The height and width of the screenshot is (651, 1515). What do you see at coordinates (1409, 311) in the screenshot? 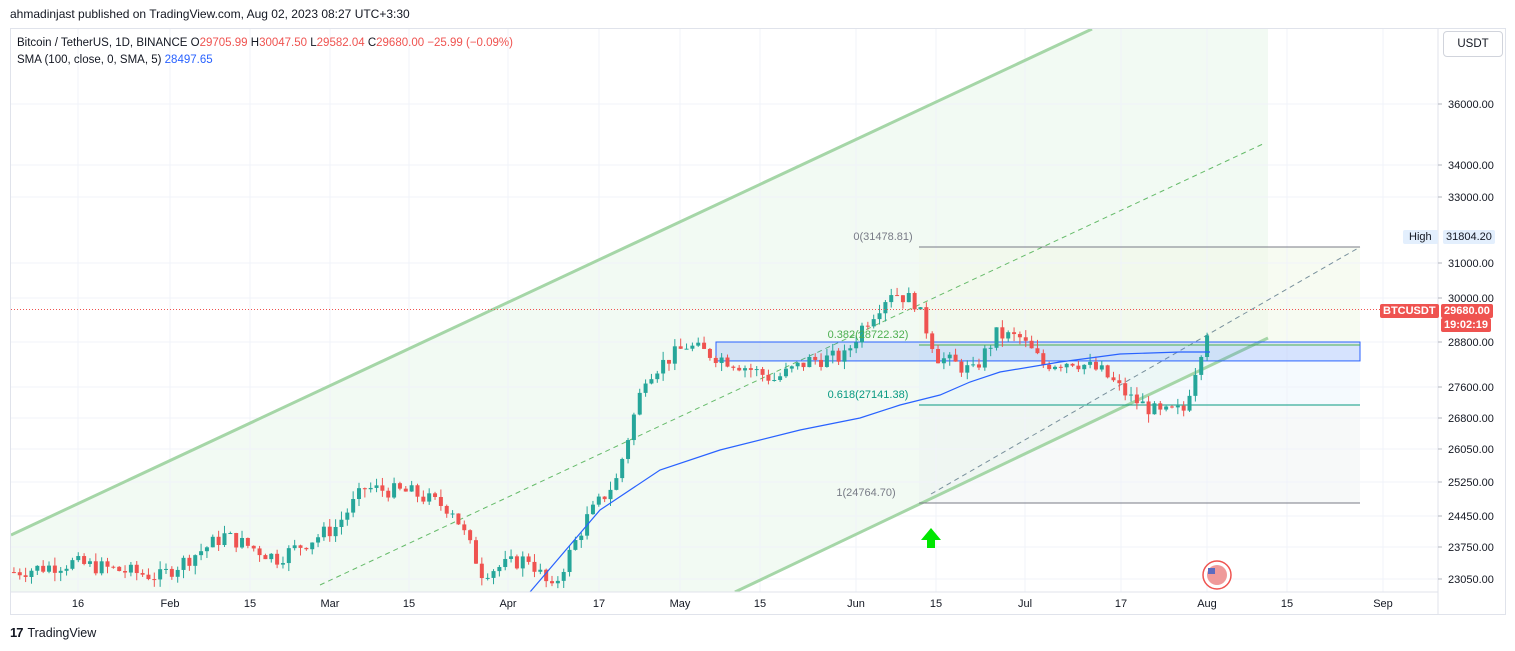
I see `symbol-tag: BTCUSDT` at bounding box center [1409, 311].